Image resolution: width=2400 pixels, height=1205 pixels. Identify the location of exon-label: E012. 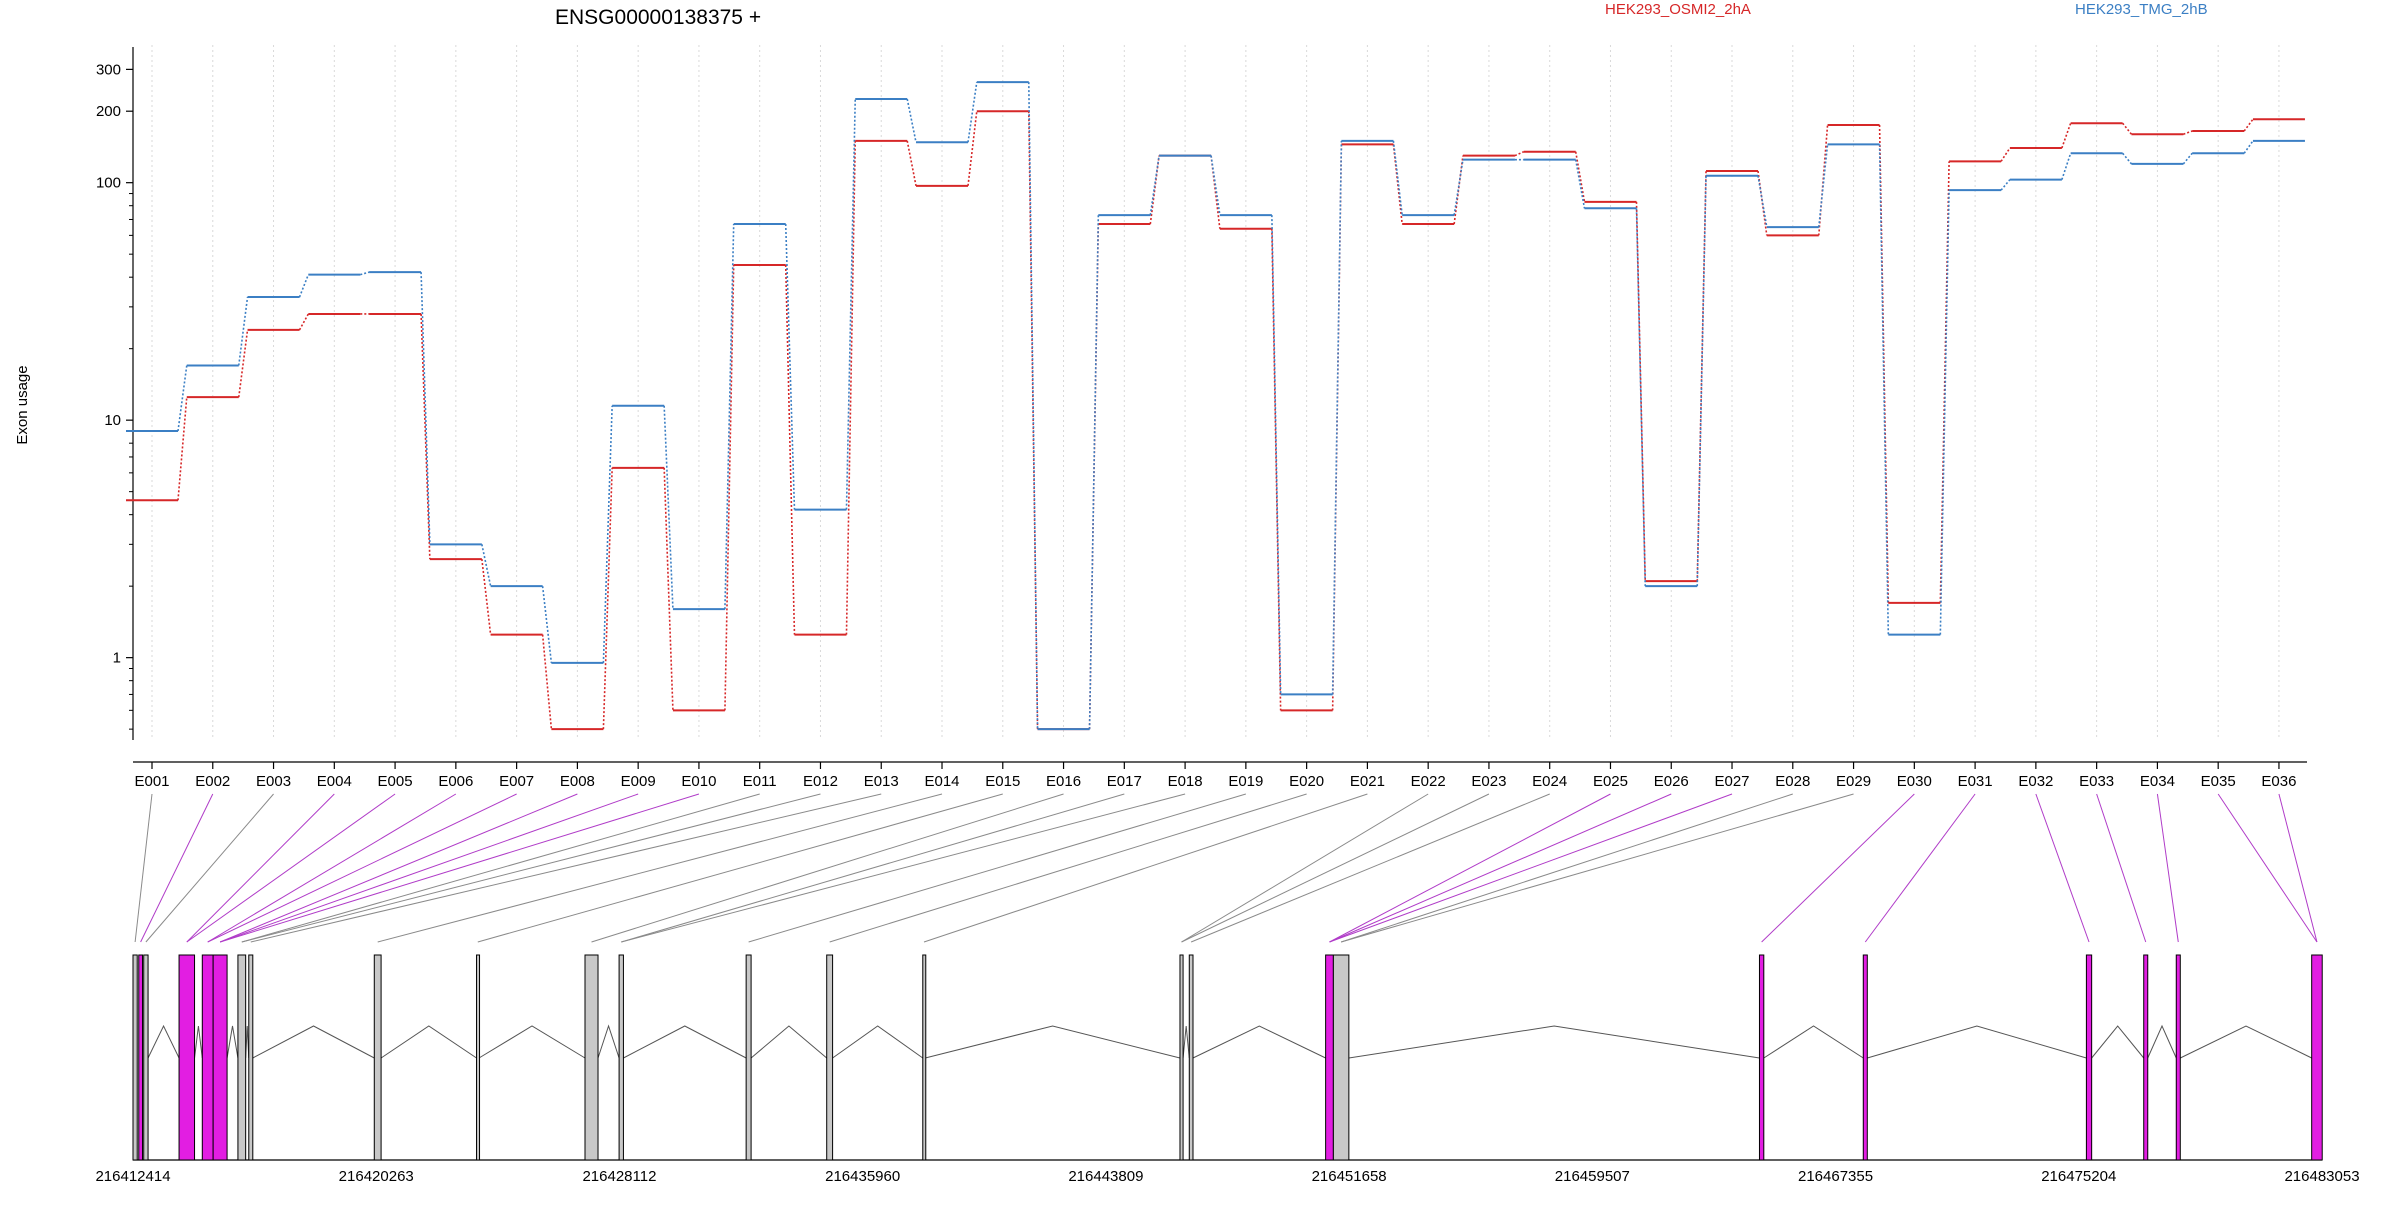
(820, 781).